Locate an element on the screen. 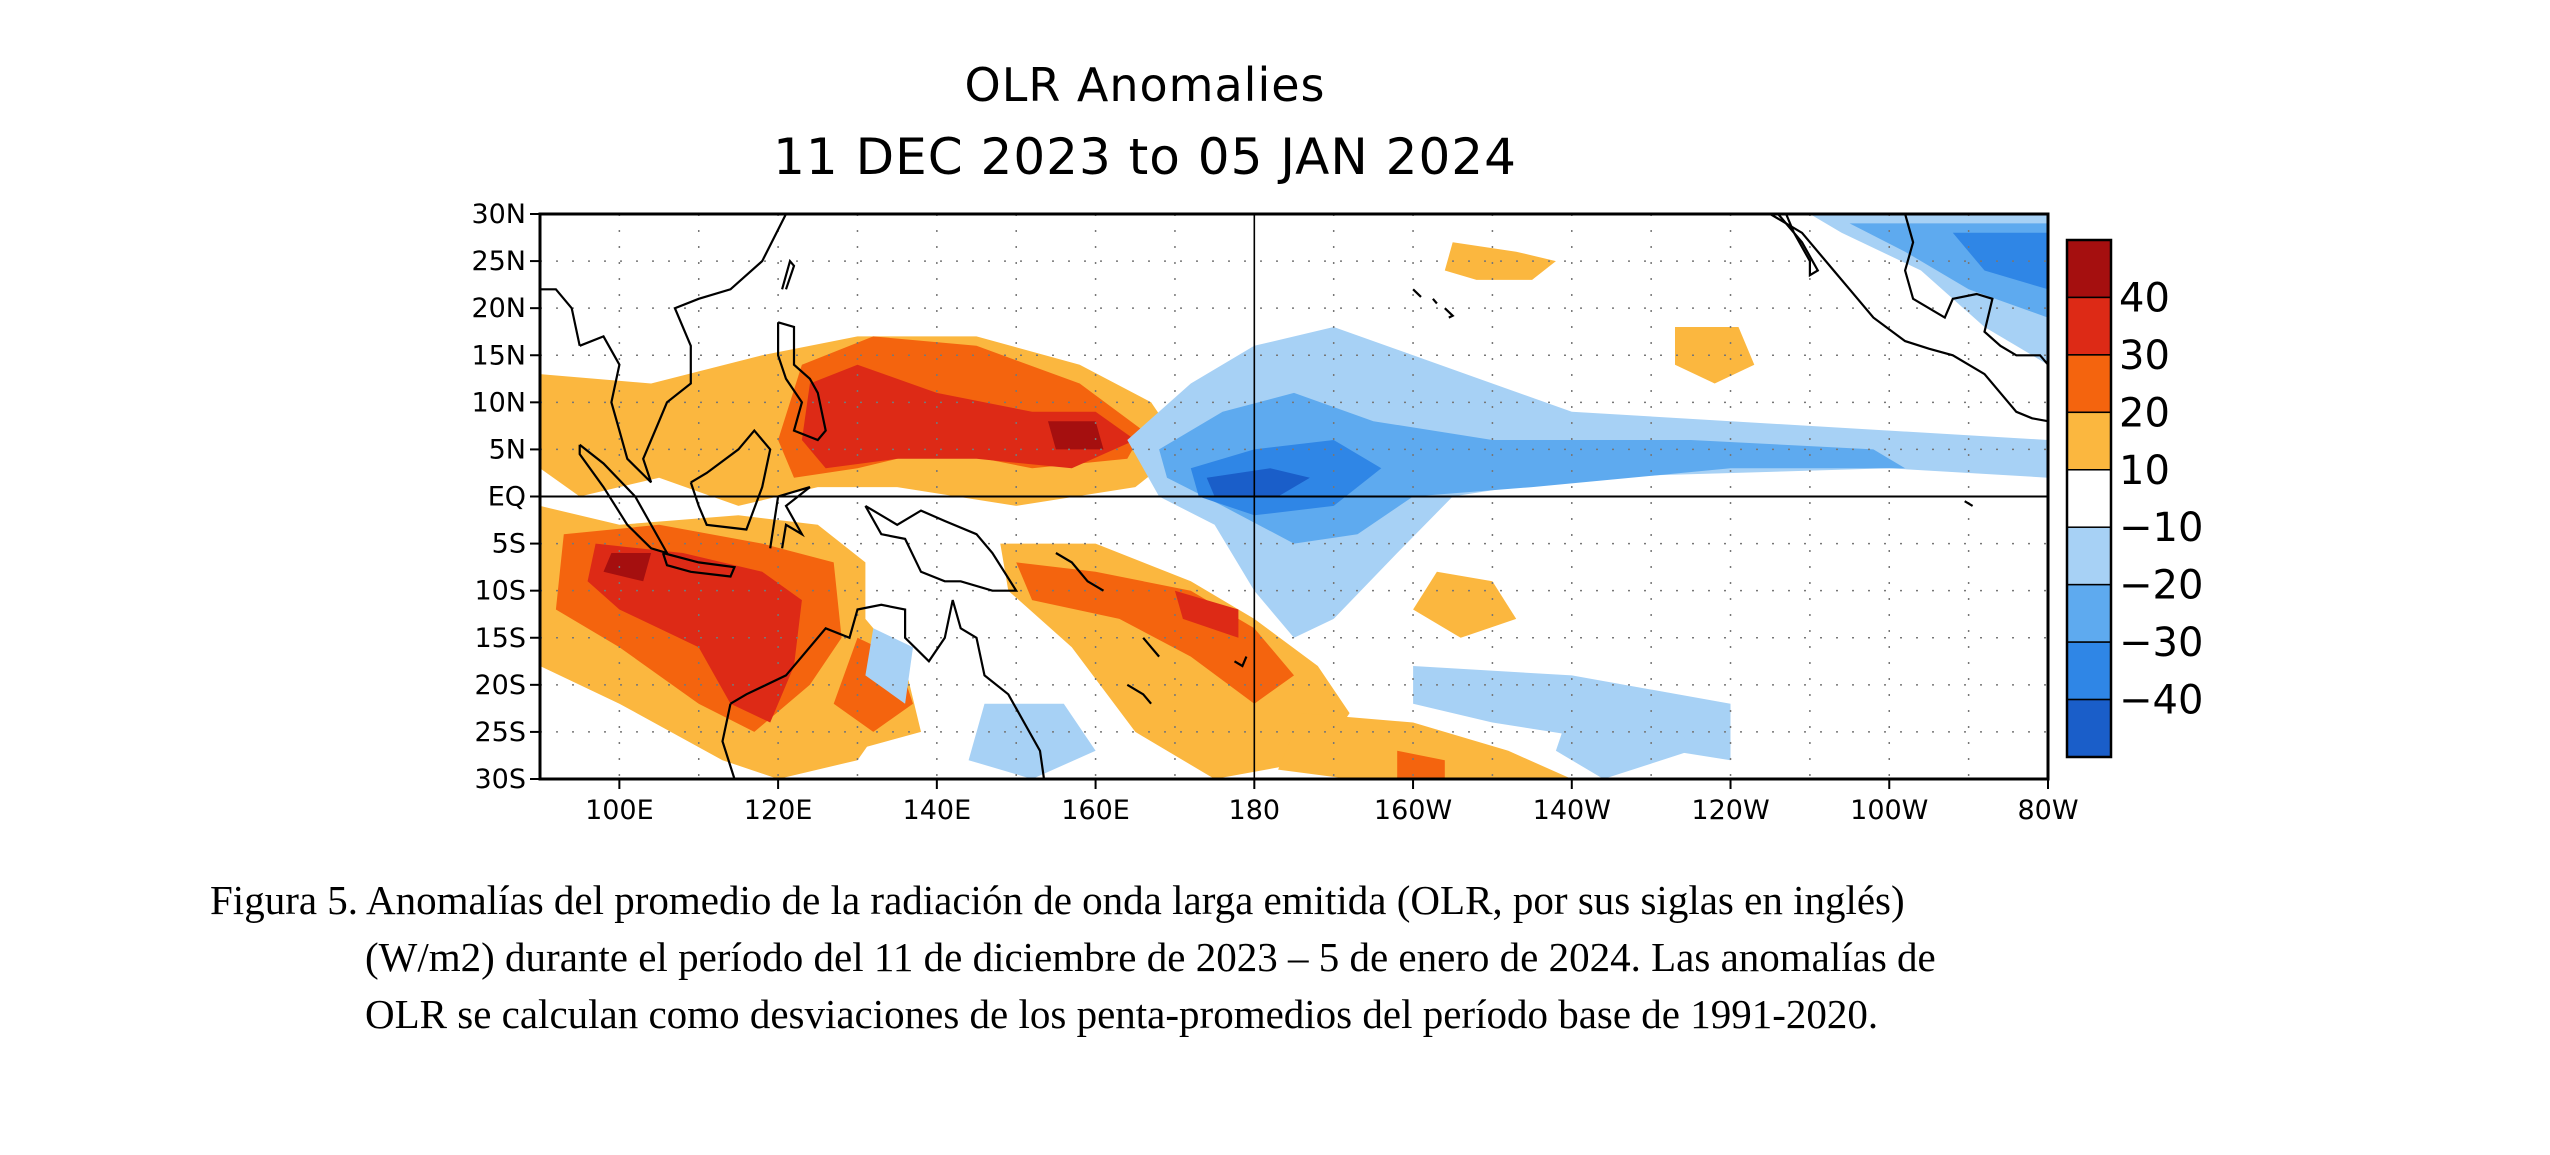 The image size is (2550, 1155). anomaly-region-neg-40-plus is located at coordinates (1258, 482).